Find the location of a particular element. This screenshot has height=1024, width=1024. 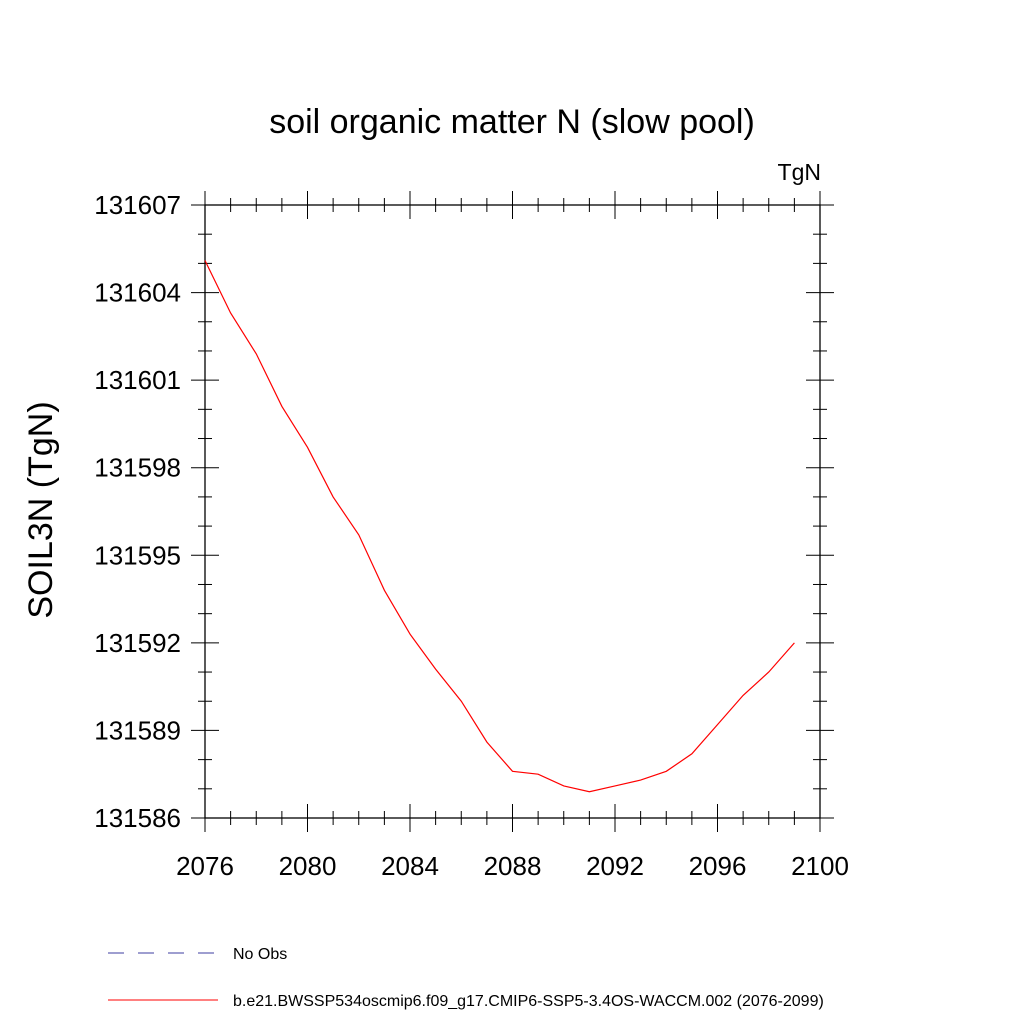

x-tick-label: 2076 is located at coordinates (205, 866).